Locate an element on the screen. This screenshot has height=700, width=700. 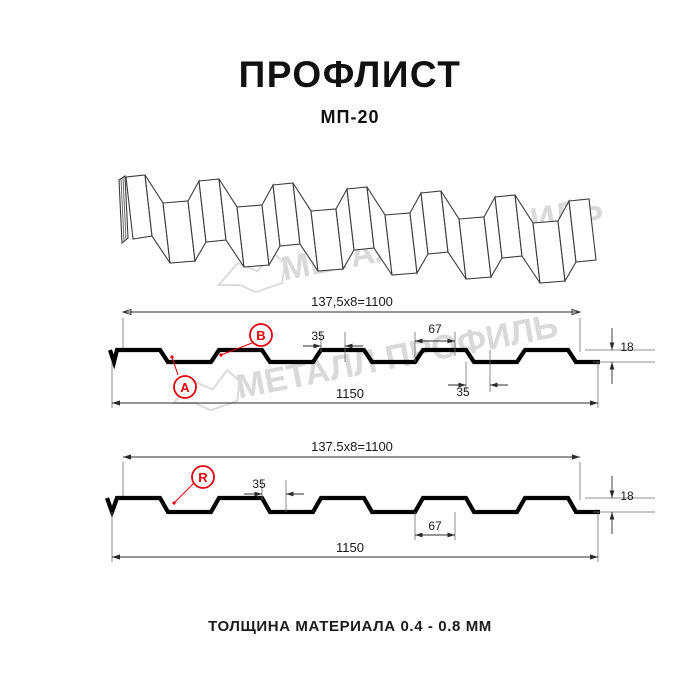
watermark-text: МЕТАЛЛ ПРОФИЛЬ is located at coordinates (397, 357).